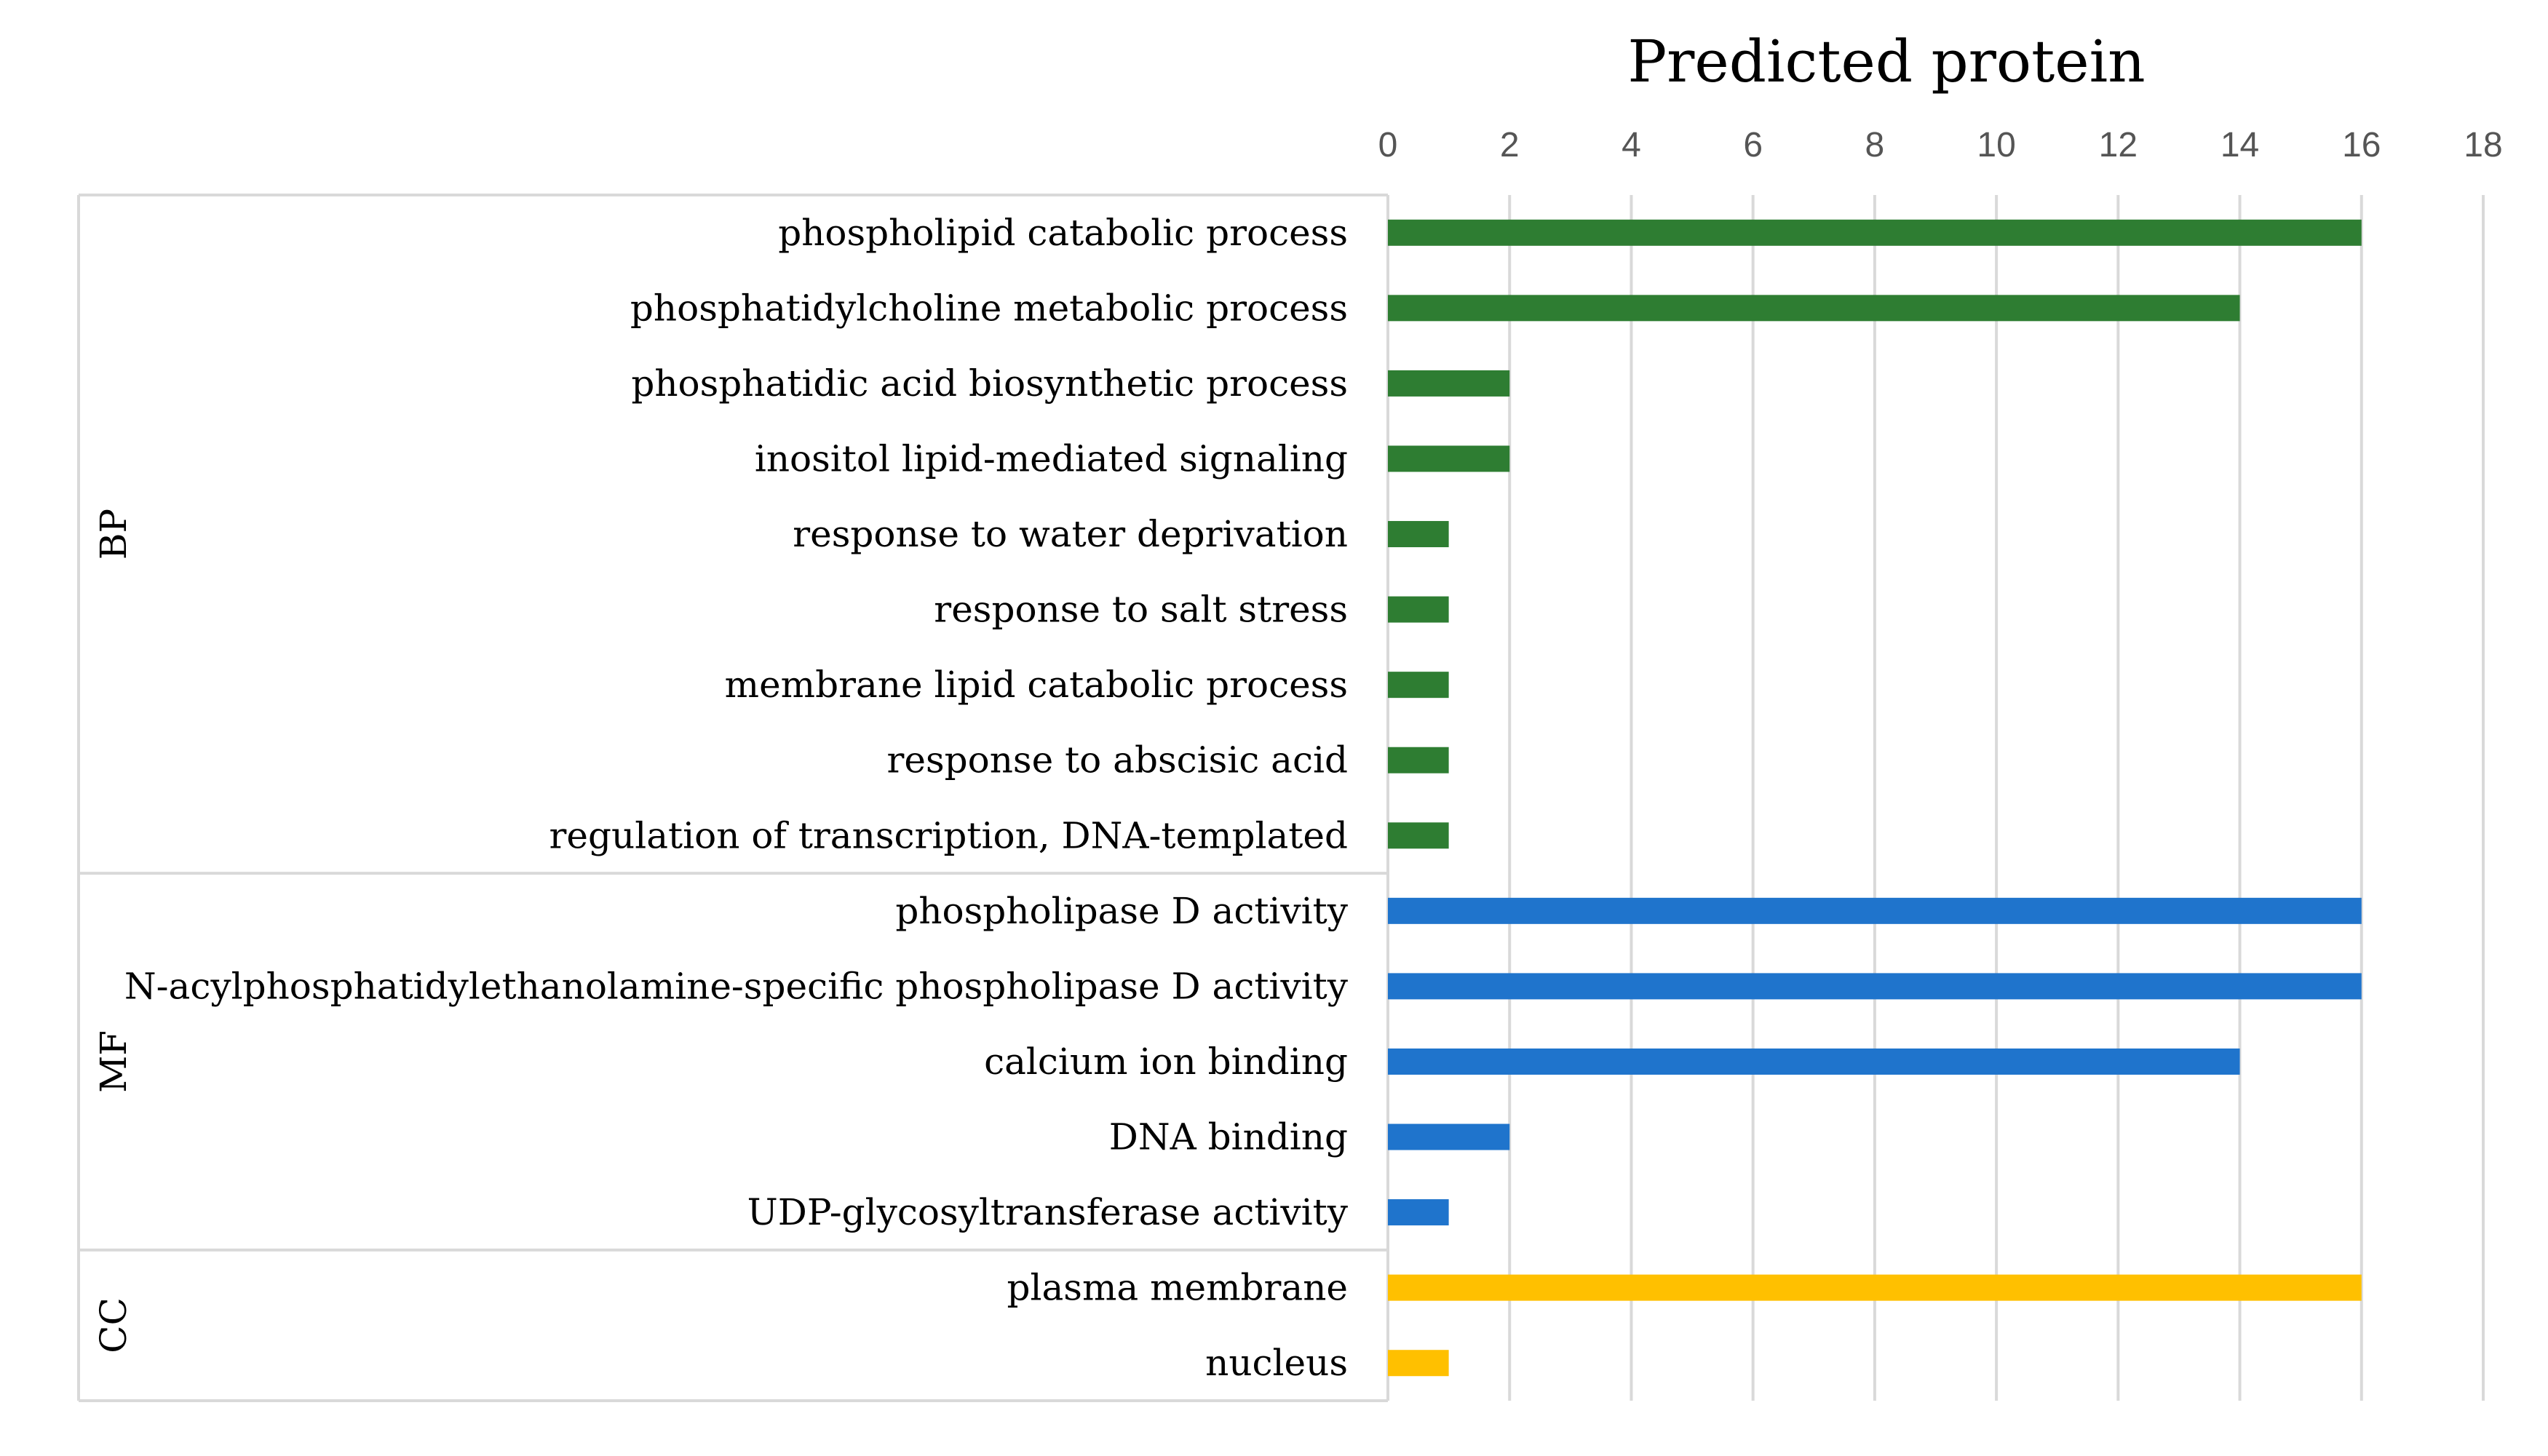 This screenshot has height=1456, width=2548. Describe the element at coordinates (1121, 911) in the screenshot. I see `category-label: phospholipase D activity` at that location.